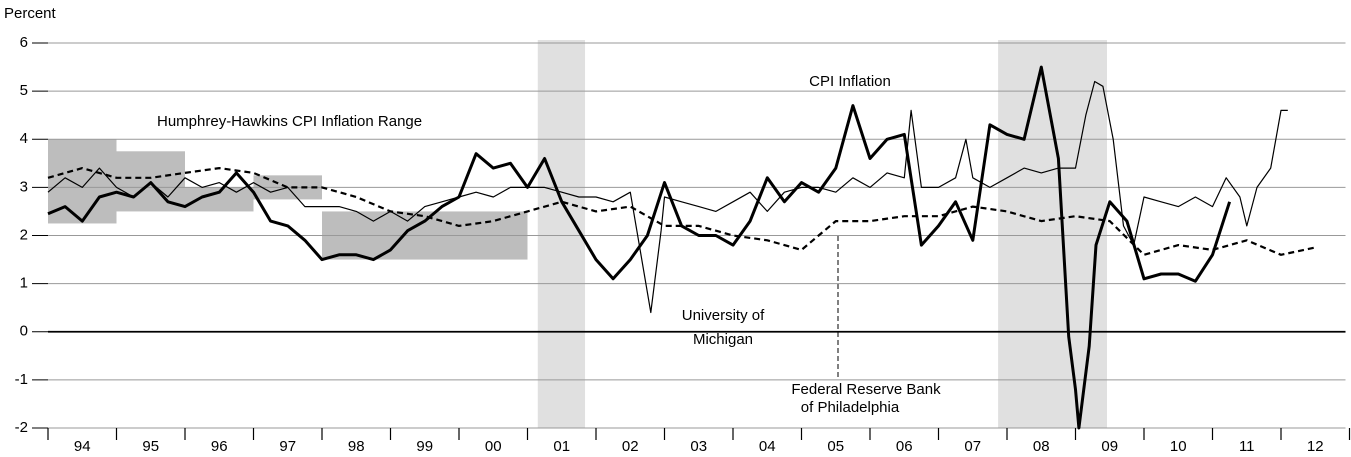 This screenshot has height=457, width=1351. What do you see at coordinates (723, 339) in the screenshot?
I see `series-label: Michigan` at bounding box center [723, 339].